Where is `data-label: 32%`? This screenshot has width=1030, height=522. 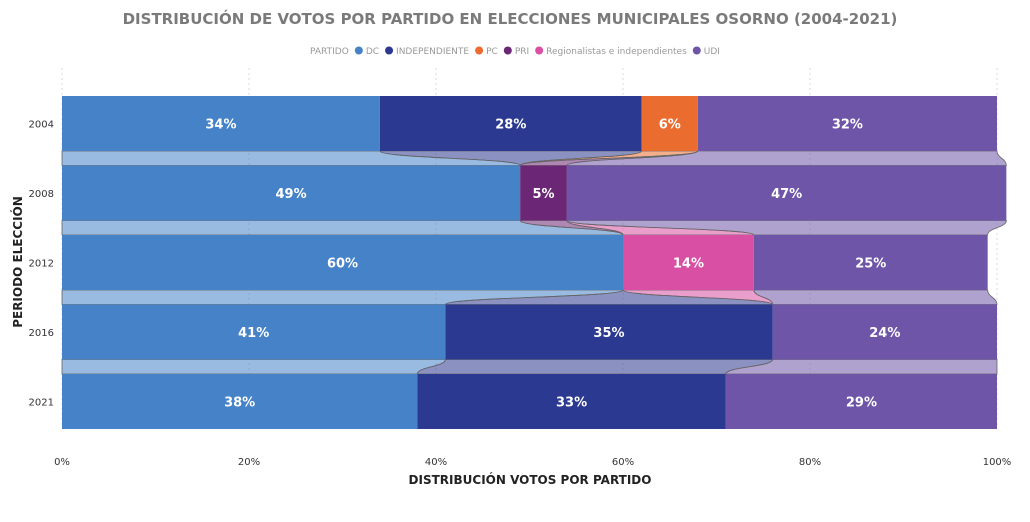
data-label: 32% is located at coordinates (847, 125).